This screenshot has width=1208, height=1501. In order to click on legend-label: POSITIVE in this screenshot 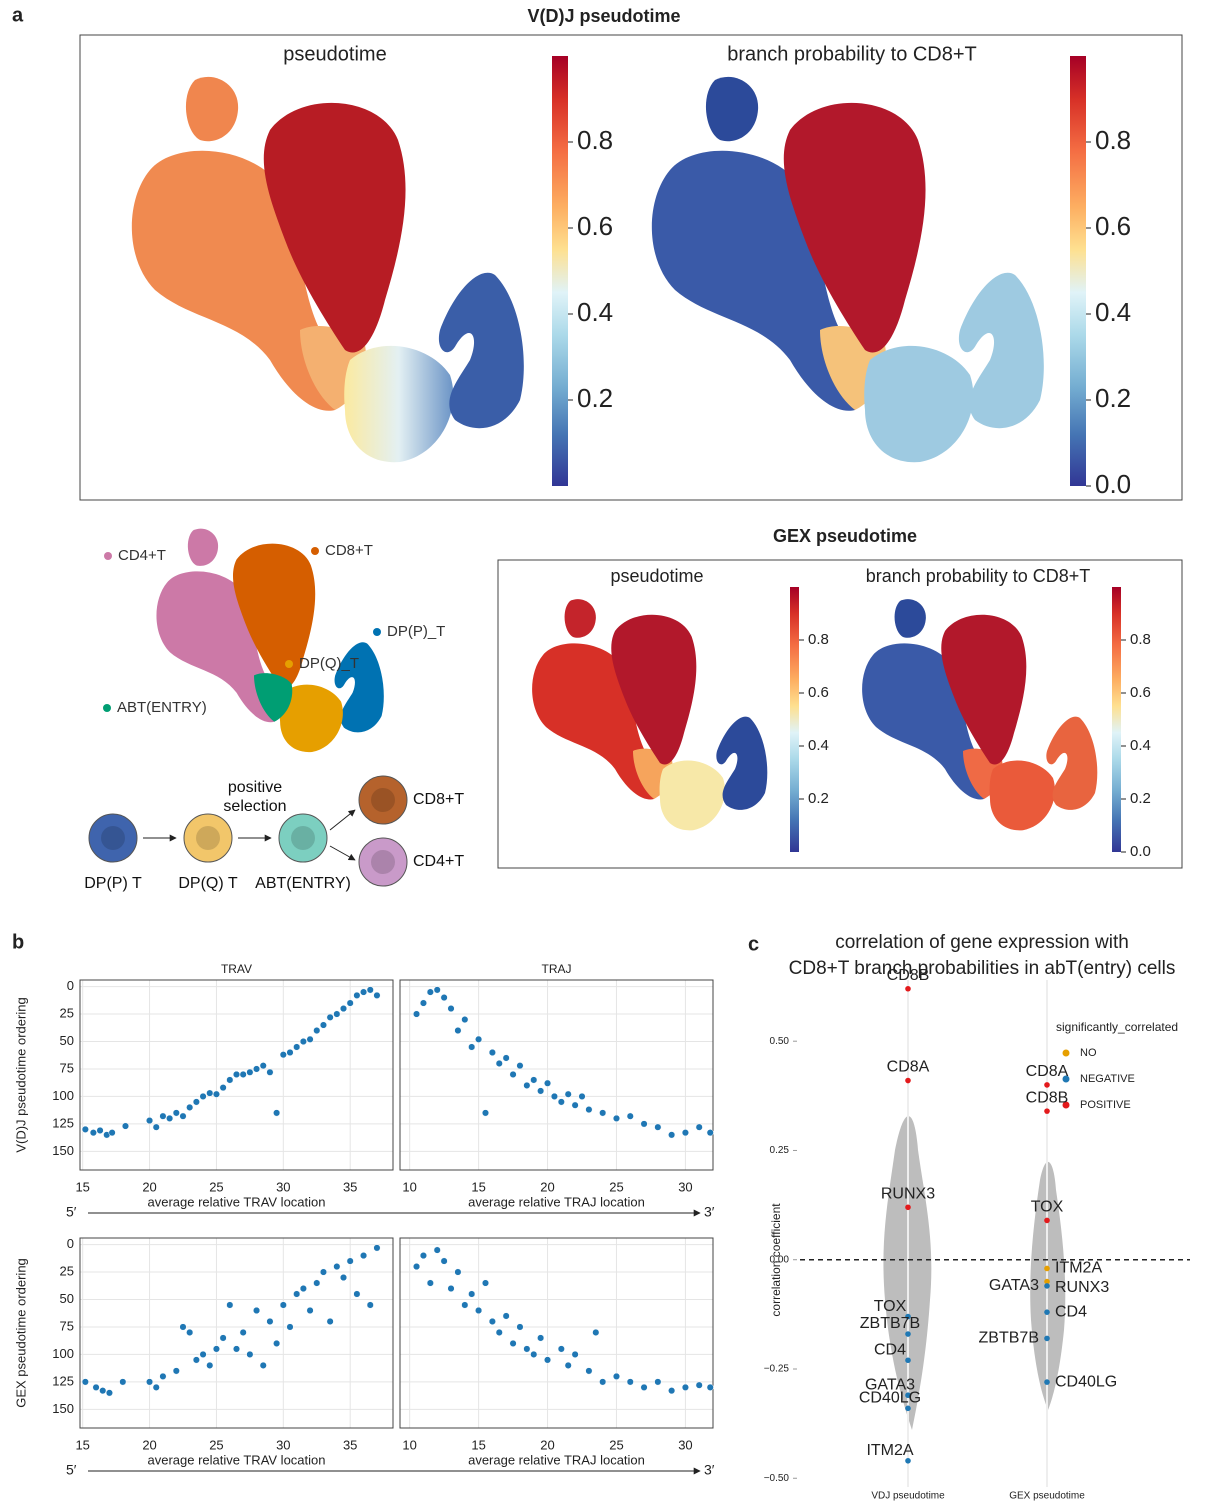, I will do `click(1105, 1105)`.